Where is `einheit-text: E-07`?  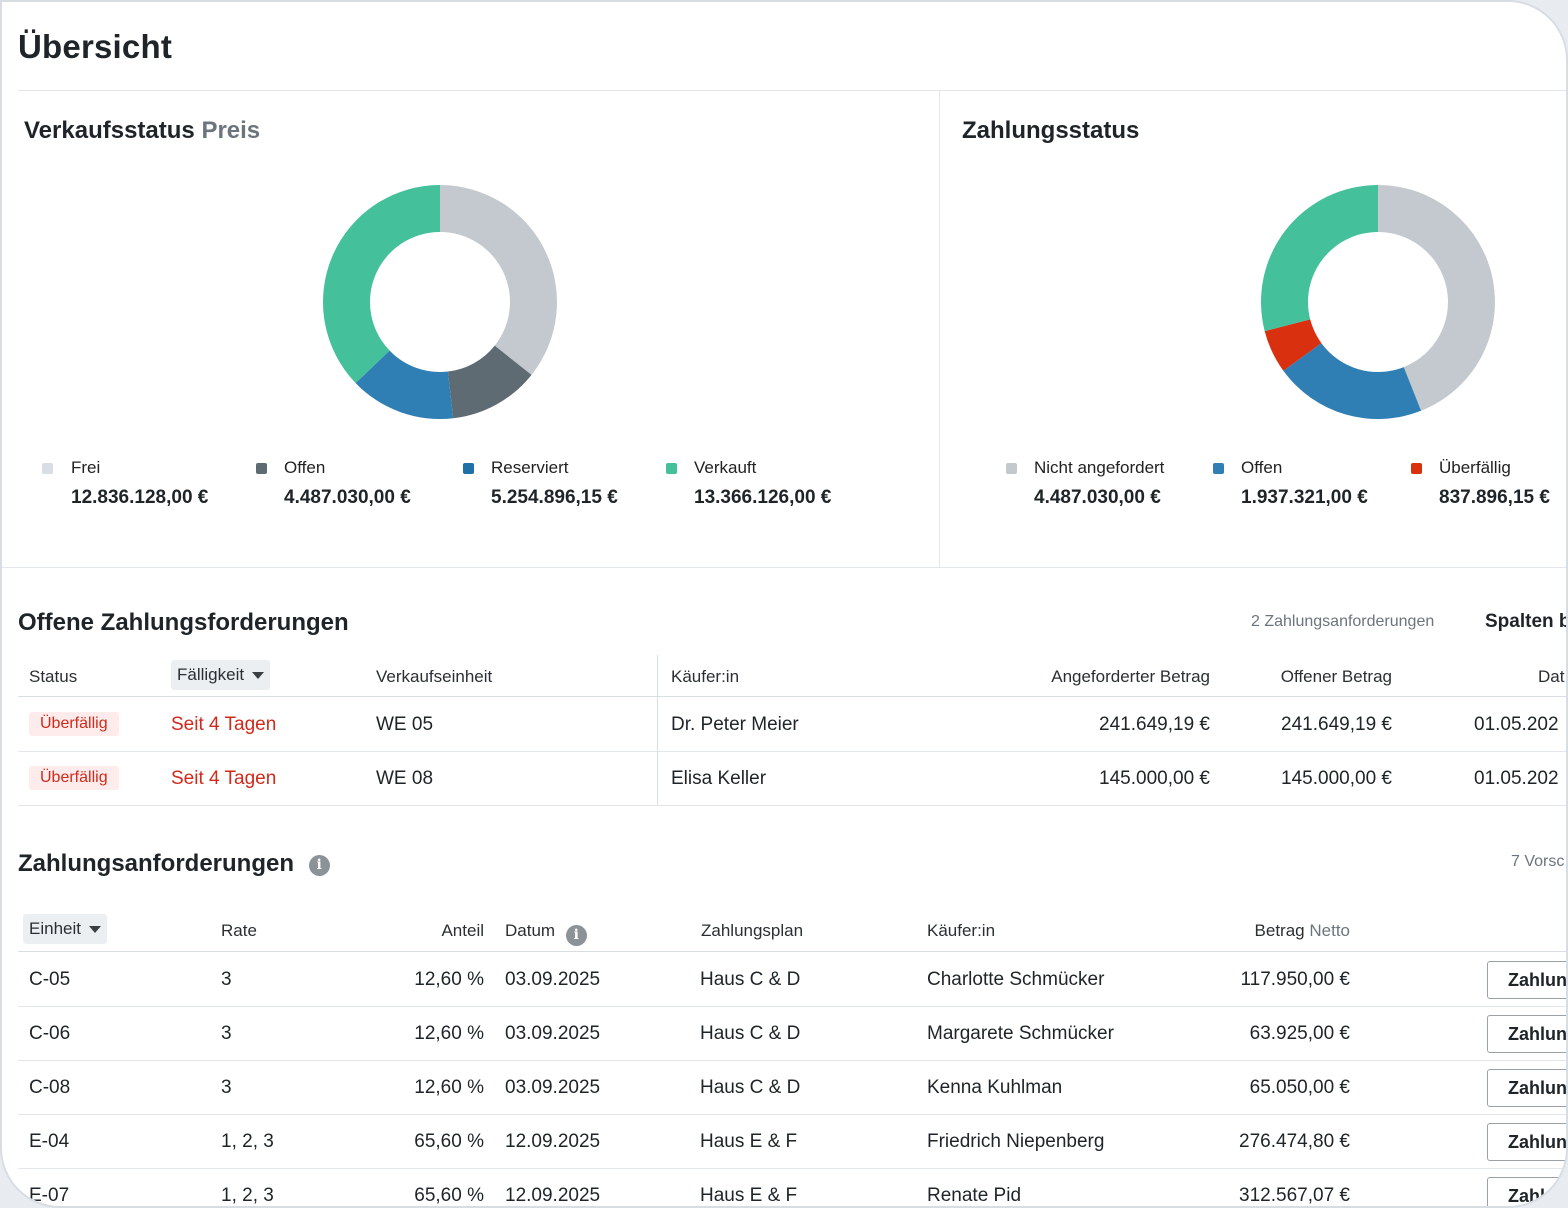 einheit-text: E-07 is located at coordinates (49, 1195).